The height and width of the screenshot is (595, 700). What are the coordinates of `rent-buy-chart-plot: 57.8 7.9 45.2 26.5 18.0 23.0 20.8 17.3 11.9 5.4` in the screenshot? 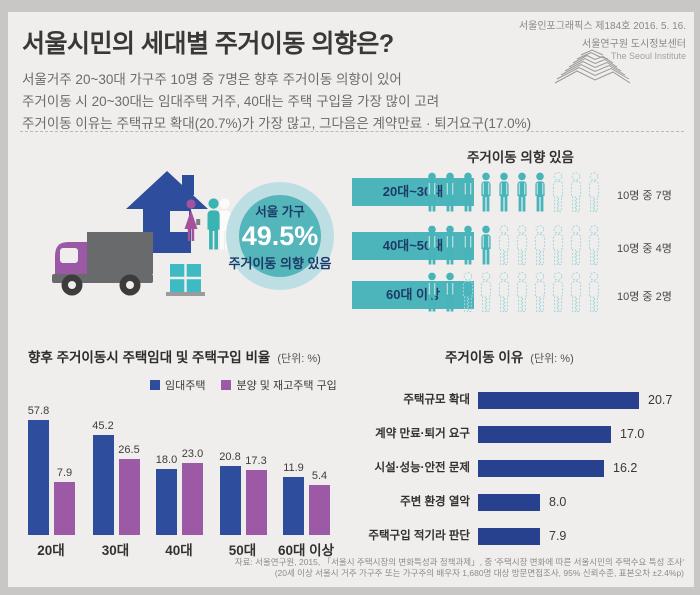 It's located at (187, 466).